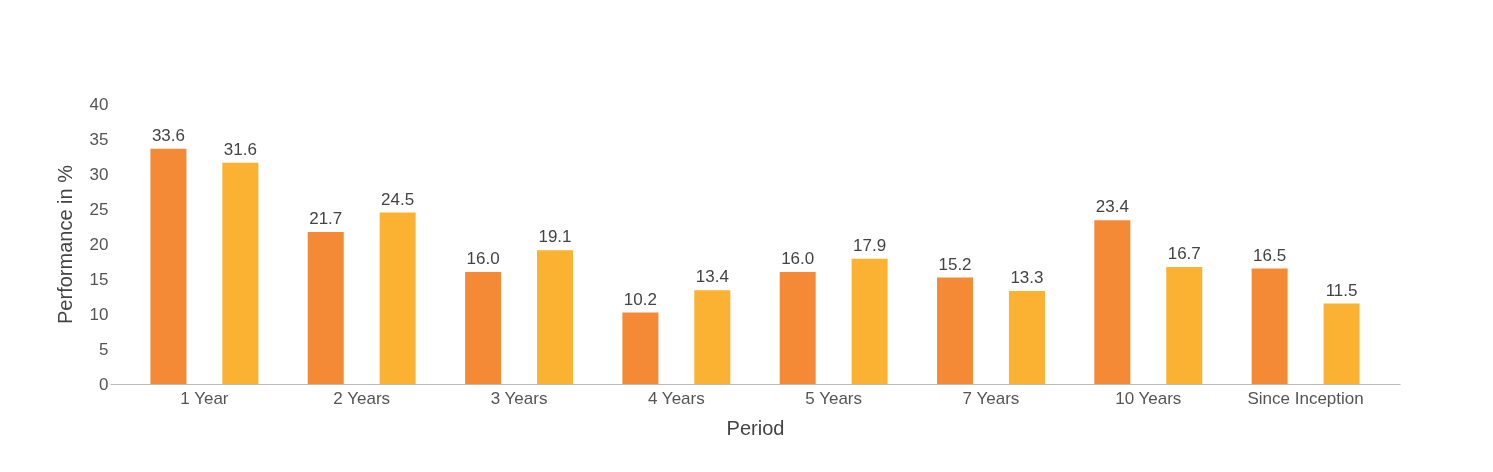  Describe the element at coordinates (104, 349) in the screenshot. I see `y-tick-label: 5` at that location.